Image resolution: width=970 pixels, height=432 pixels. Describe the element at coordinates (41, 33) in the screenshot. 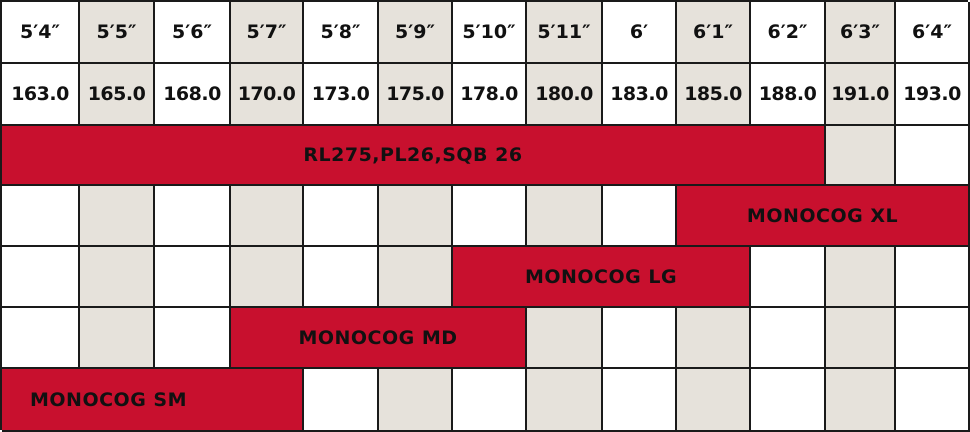

I see `height-ft-cell: 5′4″` at that location.